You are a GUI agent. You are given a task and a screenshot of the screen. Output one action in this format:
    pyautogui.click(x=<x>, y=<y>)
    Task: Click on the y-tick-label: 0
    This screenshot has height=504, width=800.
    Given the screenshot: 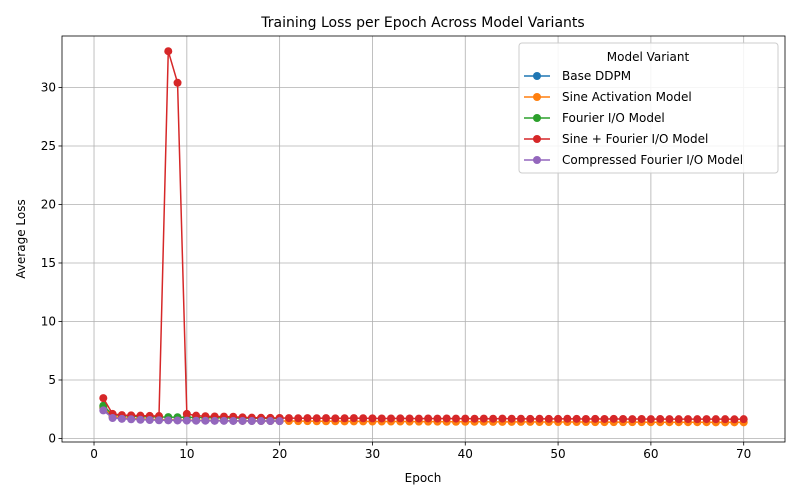 What is the action you would take?
    pyautogui.click(x=52, y=438)
    